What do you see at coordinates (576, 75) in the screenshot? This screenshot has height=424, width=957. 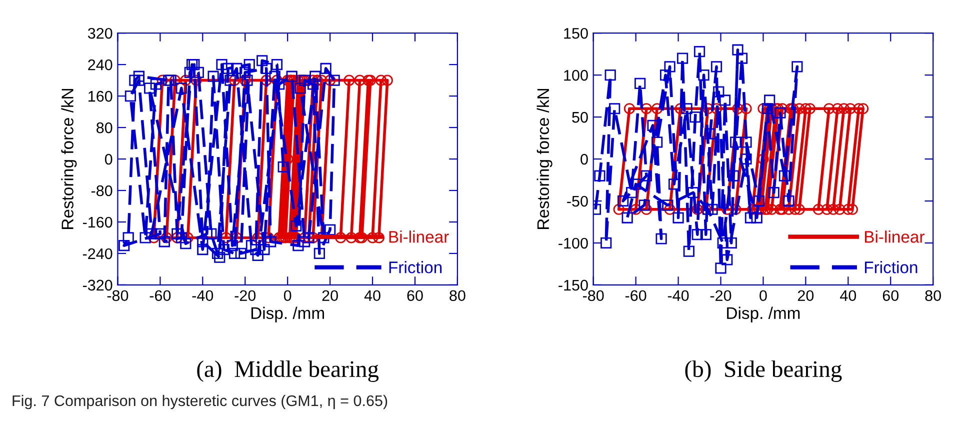 I see `y-tick-label: 100` at bounding box center [576, 75].